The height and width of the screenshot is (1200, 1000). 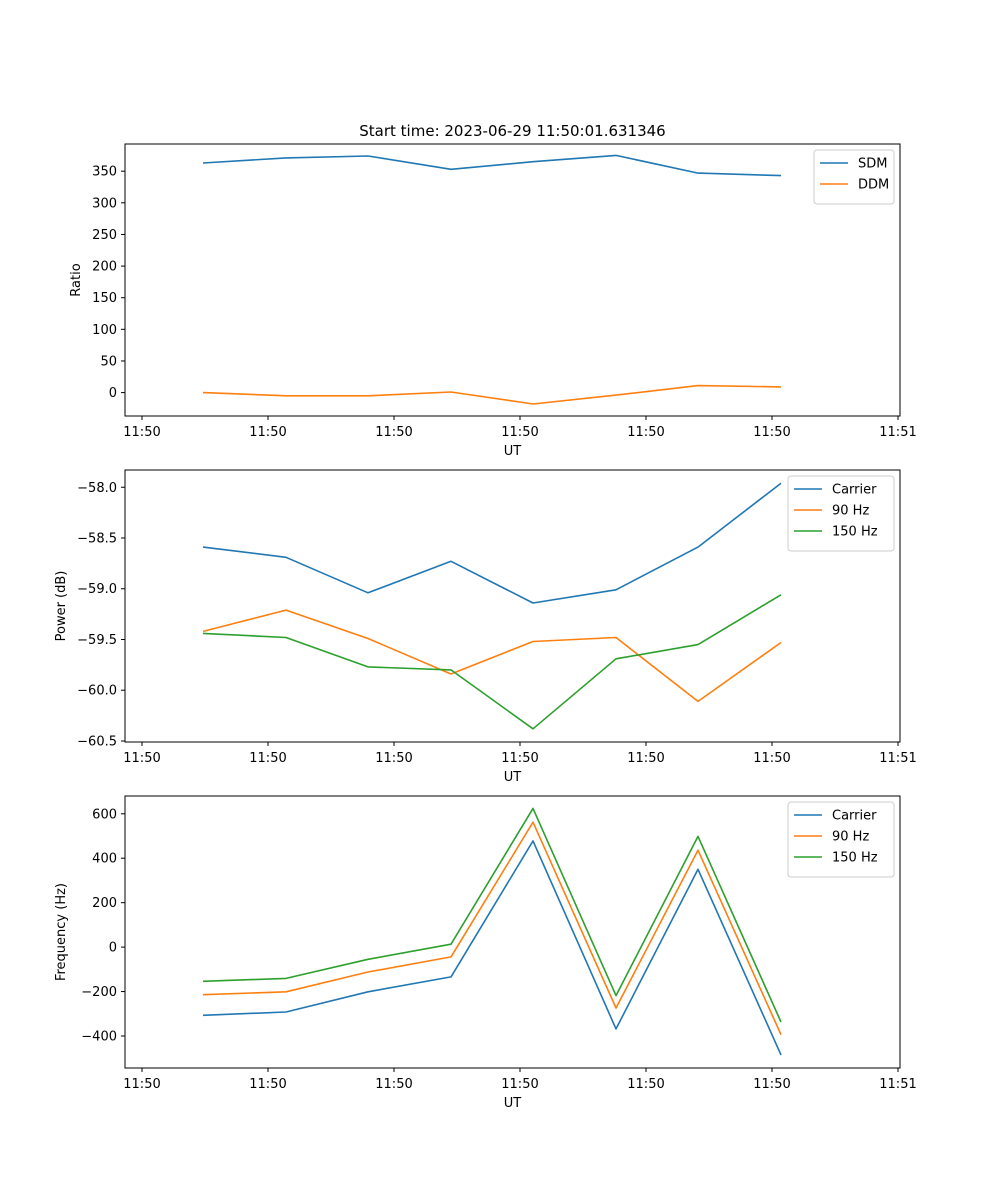 I want to click on ratio-y-axis-label: Ratio, so click(x=76, y=279).